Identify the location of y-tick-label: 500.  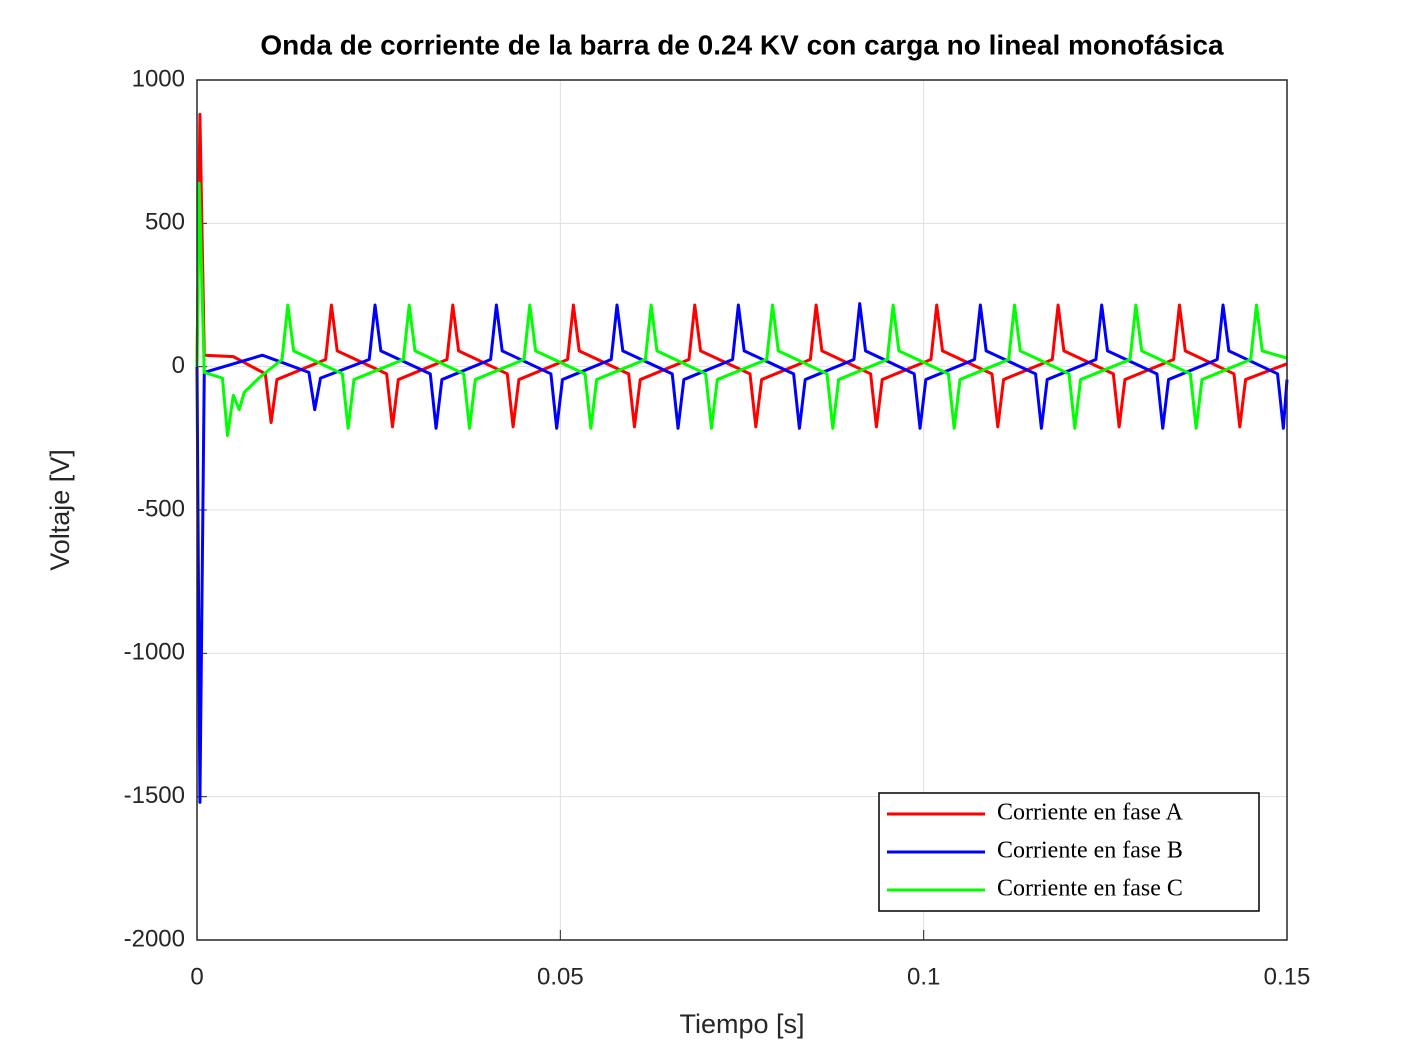
(165, 222).